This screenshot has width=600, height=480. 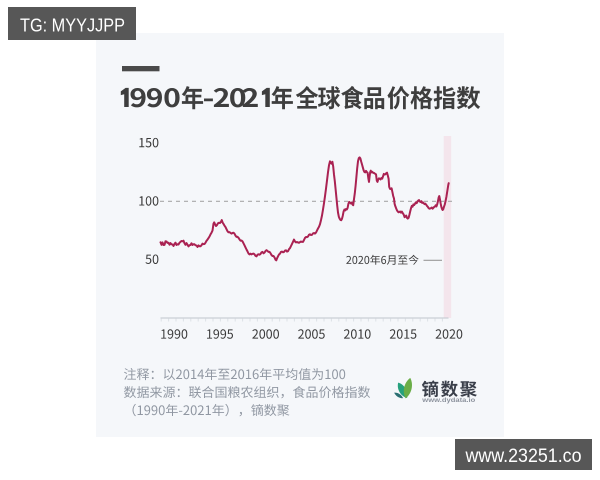 What do you see at coordinates (448, 400) in the screenshot?
I see `svg-text: www.dydata.io` at bounding box center [448, 400].